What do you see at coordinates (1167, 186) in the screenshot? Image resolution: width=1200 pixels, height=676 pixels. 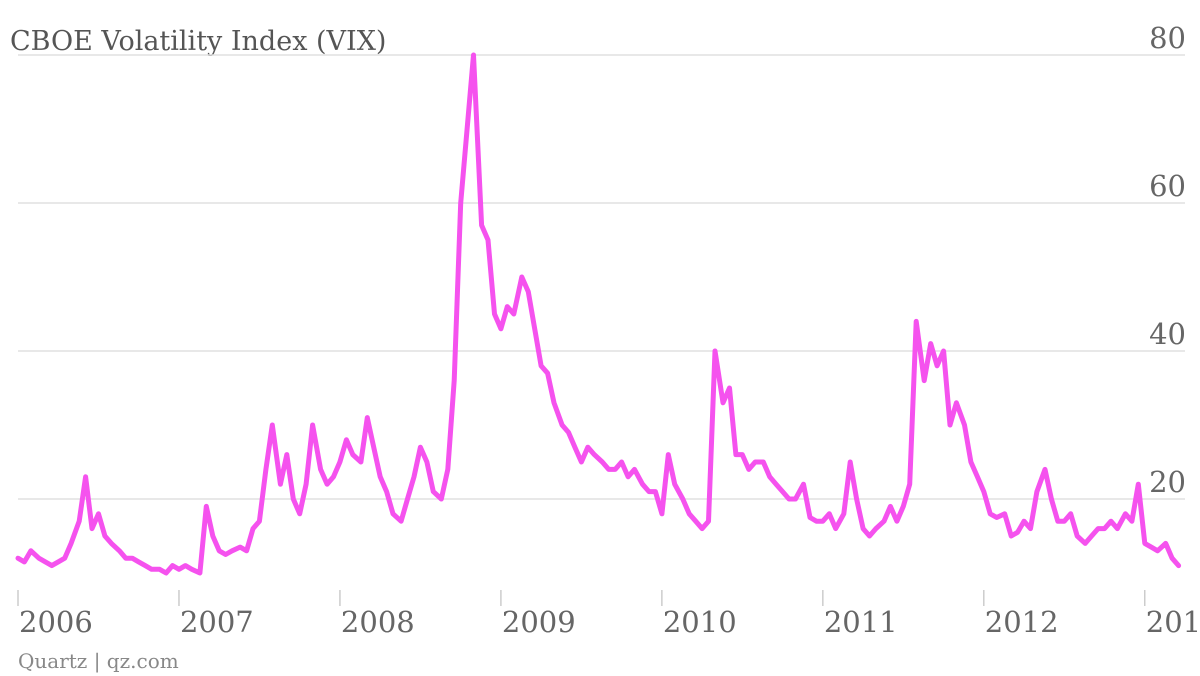 I see `y-tick-label: 60` at bounding box center [1167, 186].